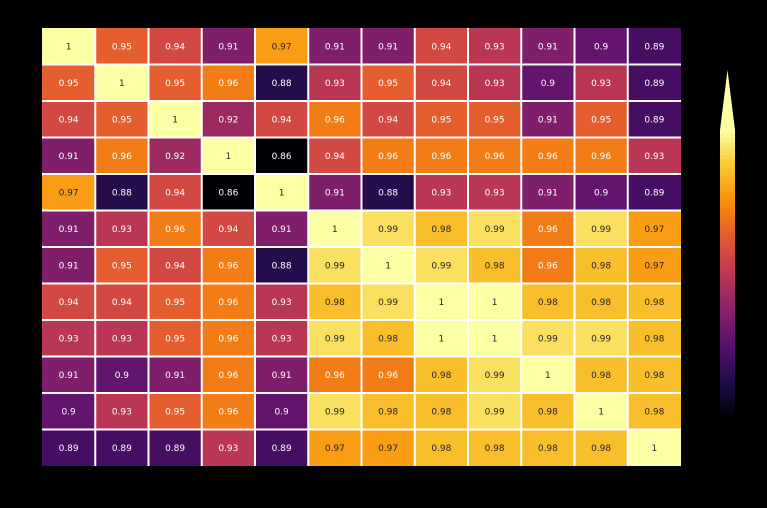 The height and width of the screenshot is (508, 767). Describe the element at coordinates (441, 374) in the screenshot. I see `heatmap-cell-r9-c7` at that location.